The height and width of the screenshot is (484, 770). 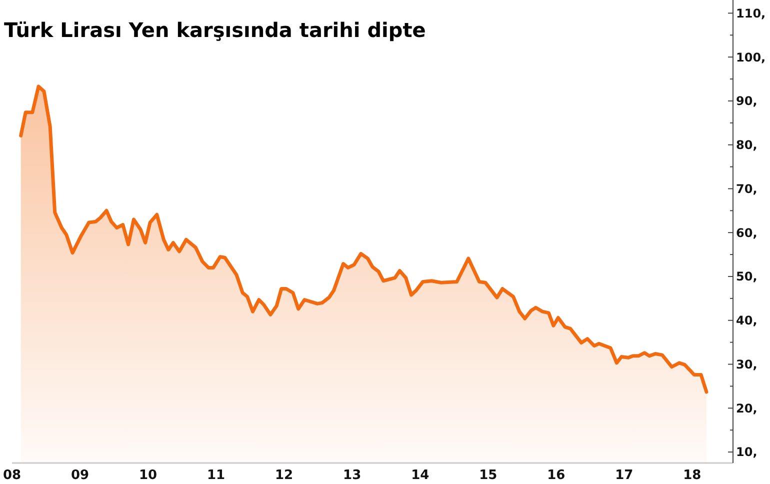 I want to click on text: Türk Lirası Yen karşısında tarihi dipte, so click(x=215, y=30).